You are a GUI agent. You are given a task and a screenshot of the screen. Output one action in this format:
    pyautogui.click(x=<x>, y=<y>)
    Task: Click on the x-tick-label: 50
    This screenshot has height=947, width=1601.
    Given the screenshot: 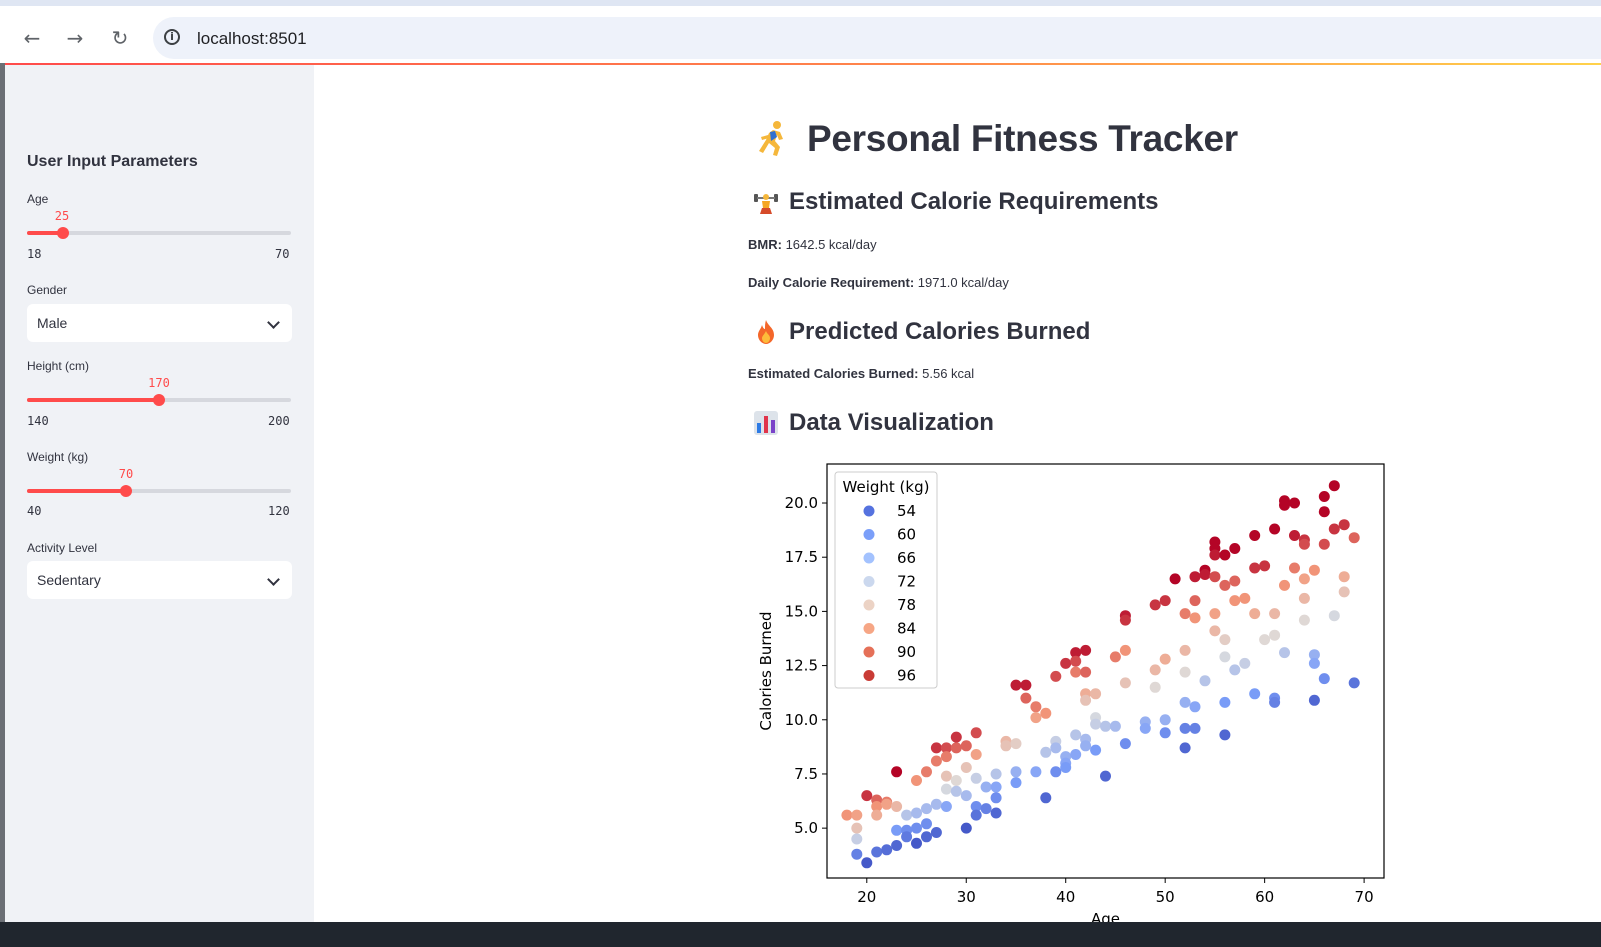 What is the action you would take?
    pyautogui.click(x=1165, y=897)
    